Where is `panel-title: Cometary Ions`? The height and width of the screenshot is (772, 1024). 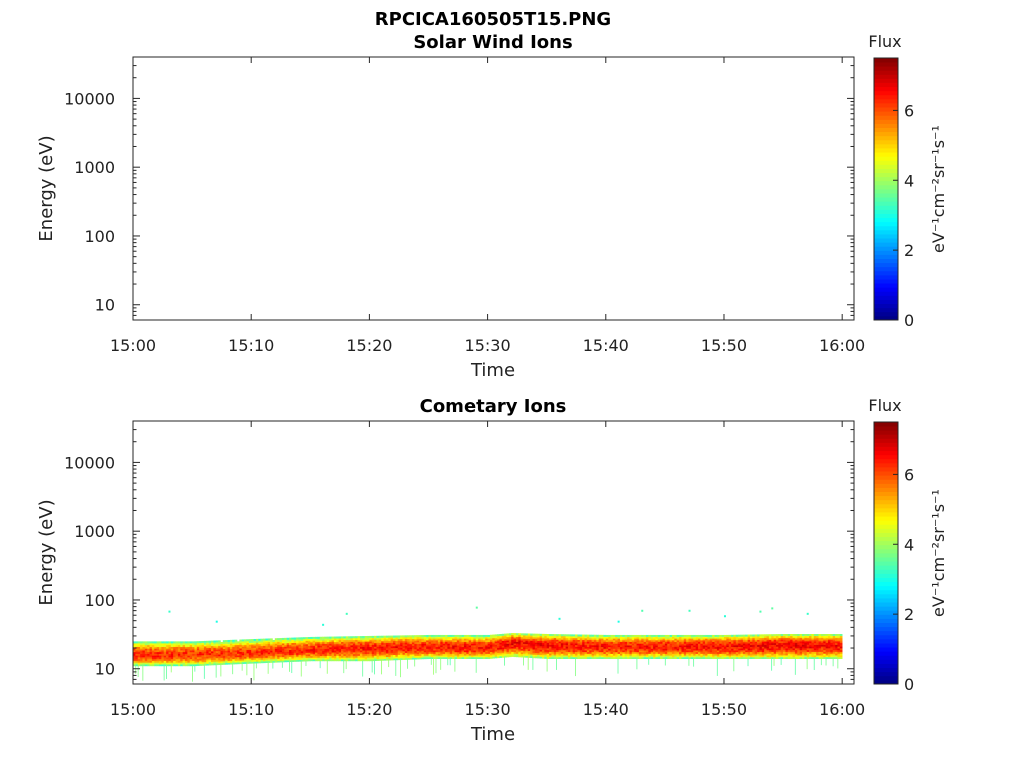 panel-title: Cometary Ions is located at coordinates (493, 406).